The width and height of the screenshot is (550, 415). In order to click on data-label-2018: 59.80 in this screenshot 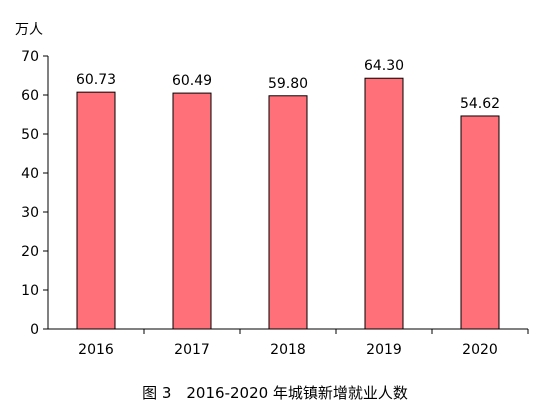, I will do `click(288, 84)`.